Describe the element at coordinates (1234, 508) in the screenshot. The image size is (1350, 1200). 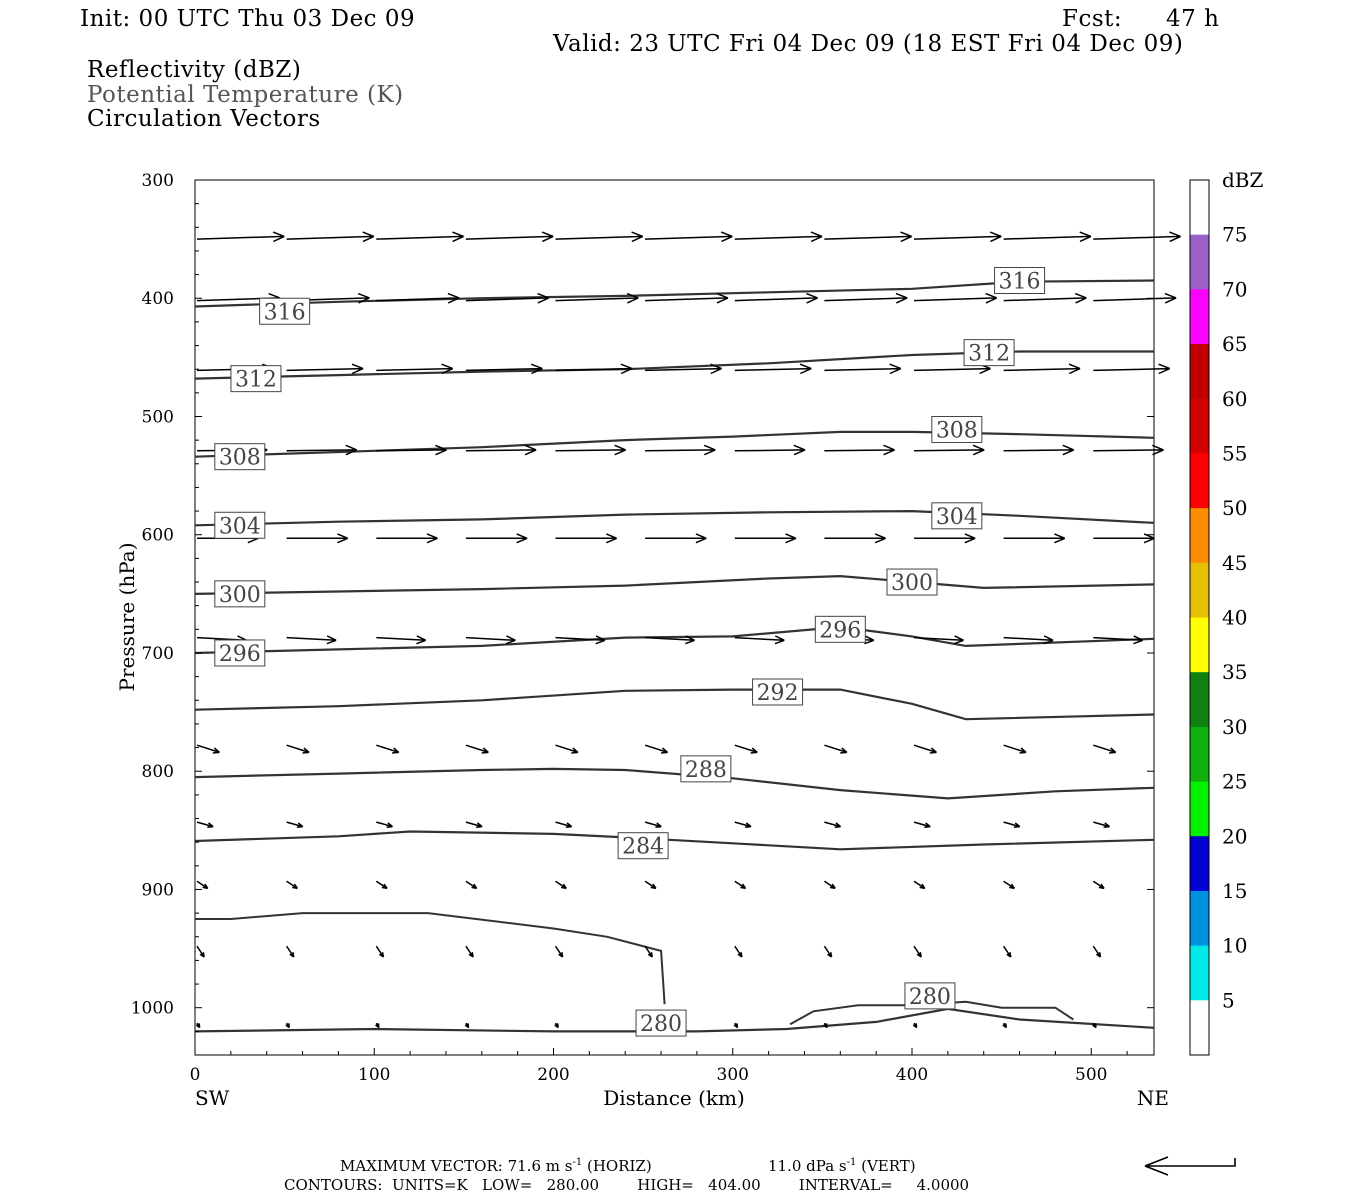
I see `colorbar-label: 50` at that location.